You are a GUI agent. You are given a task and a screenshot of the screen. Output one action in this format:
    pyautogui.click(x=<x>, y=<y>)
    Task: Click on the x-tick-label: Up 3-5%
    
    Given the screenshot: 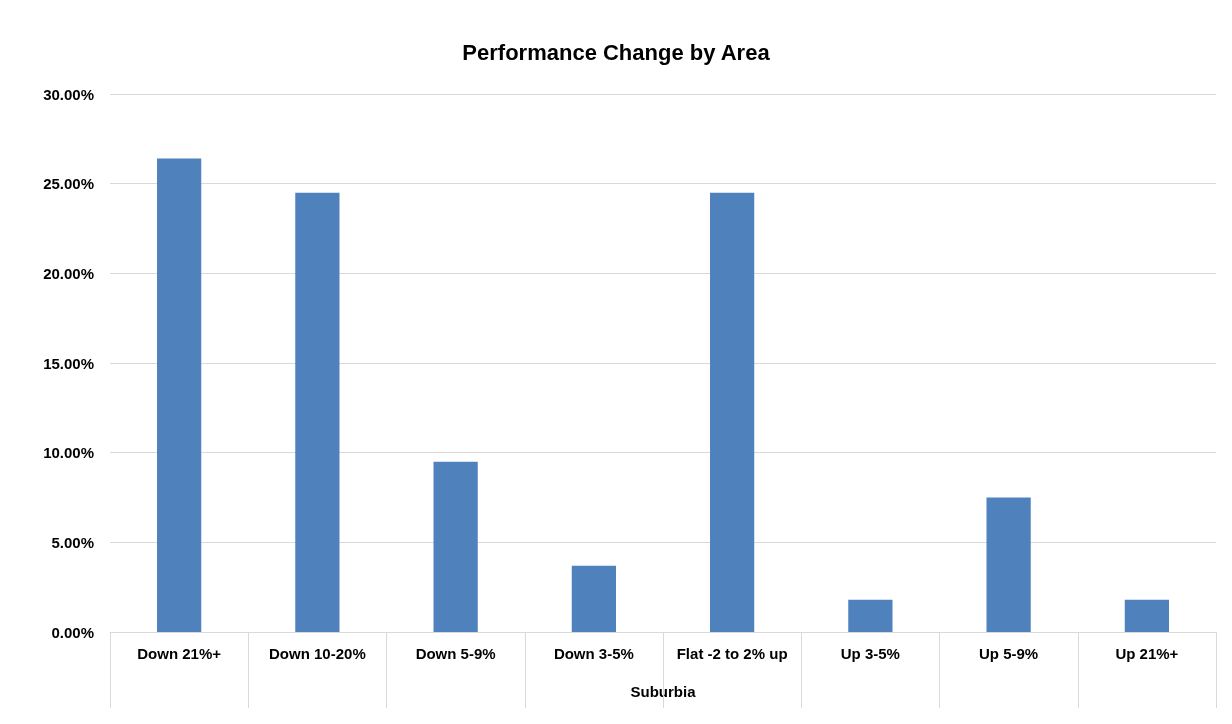 What is the action you would take?
    pyautogui.click(x=870, y=653)
    